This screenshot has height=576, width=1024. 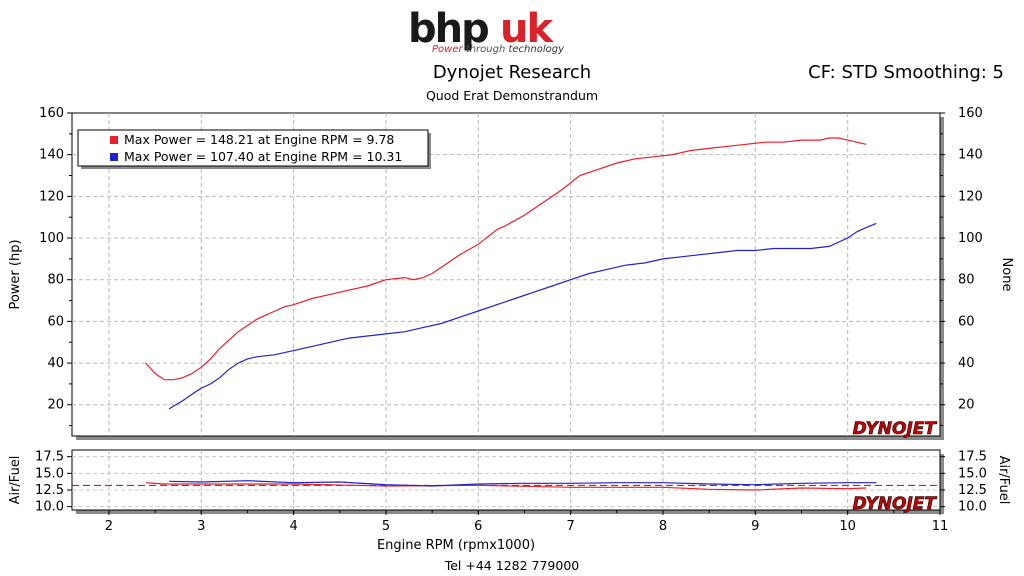 What do you see at coordinates (51, 238) in the screenshot?
I see `power-y-tick-label: 100` at bounding box center [51, 238].